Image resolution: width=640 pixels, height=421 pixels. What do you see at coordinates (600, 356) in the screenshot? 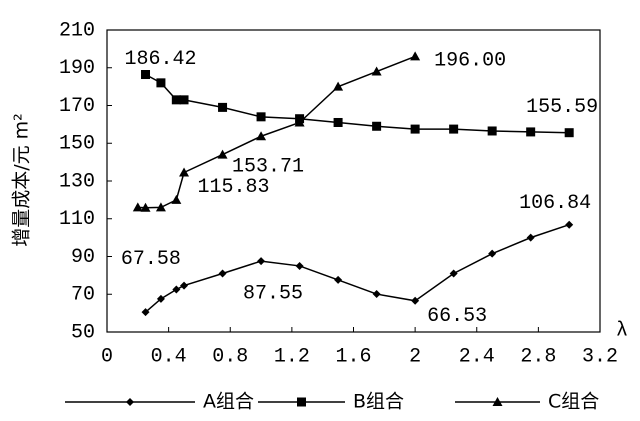
I see `x-tick-label: 3.2` at bounding box center [600, 356].